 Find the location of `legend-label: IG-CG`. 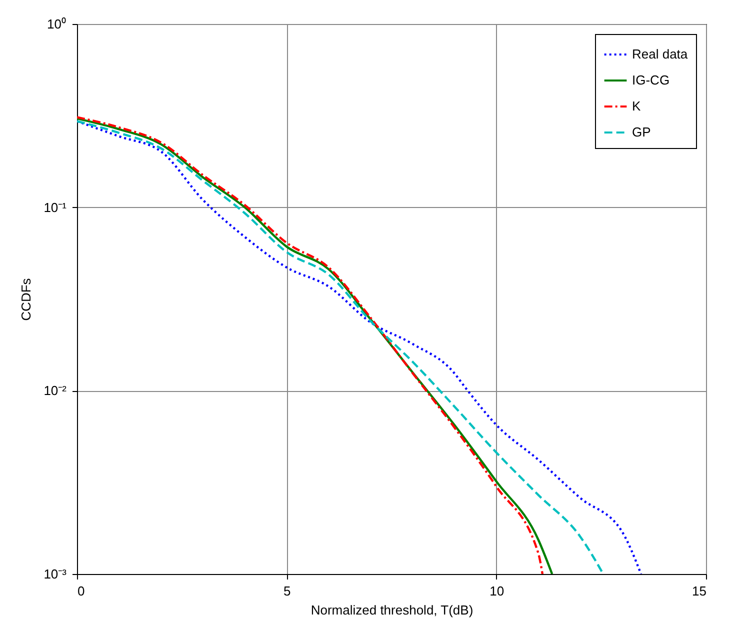

legend-label: IG-CG is located at coordinates (651, 80).